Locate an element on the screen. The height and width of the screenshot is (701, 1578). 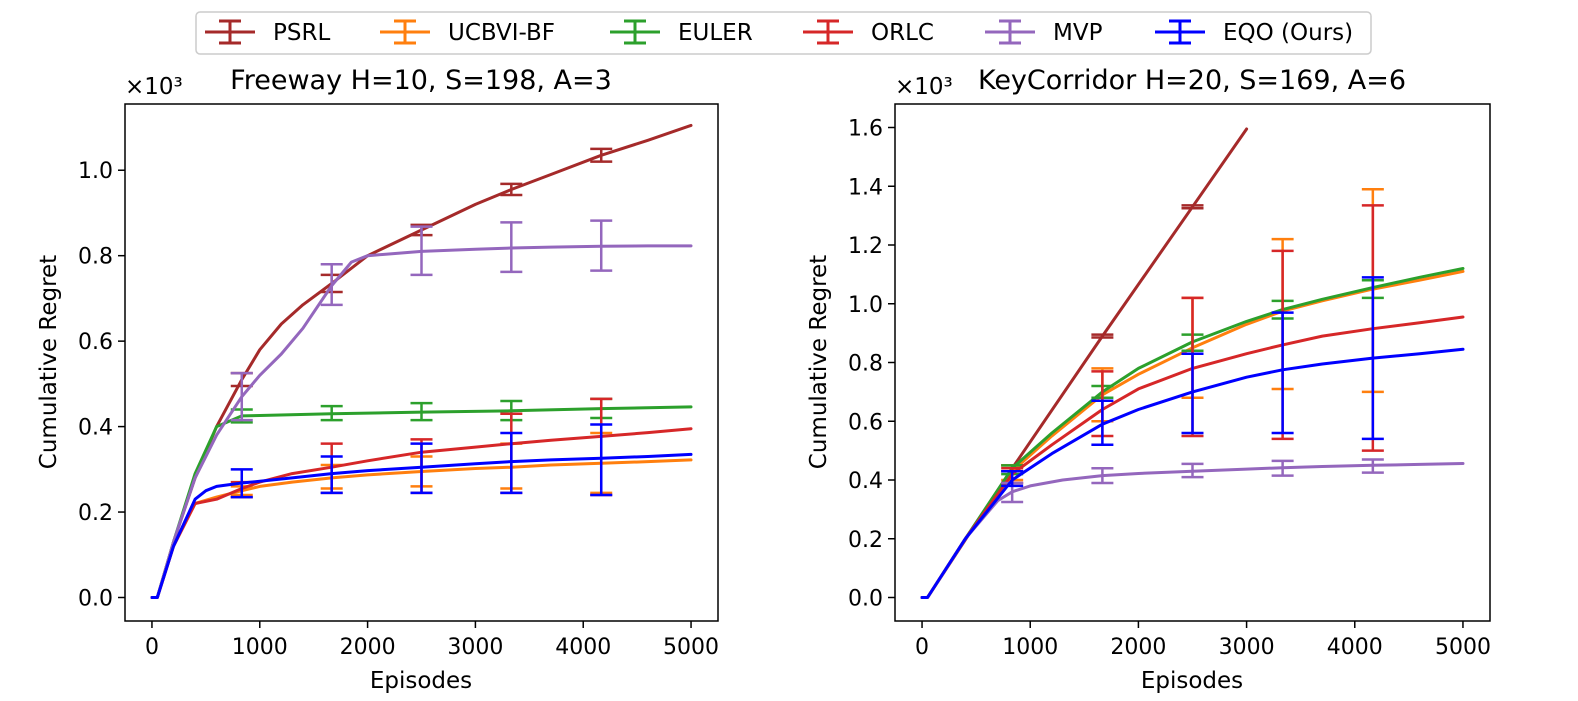
legend: PSRL UCBVI-BF EULER ORLC MVP EQO (Ours) is located at coordinates (783, 33).